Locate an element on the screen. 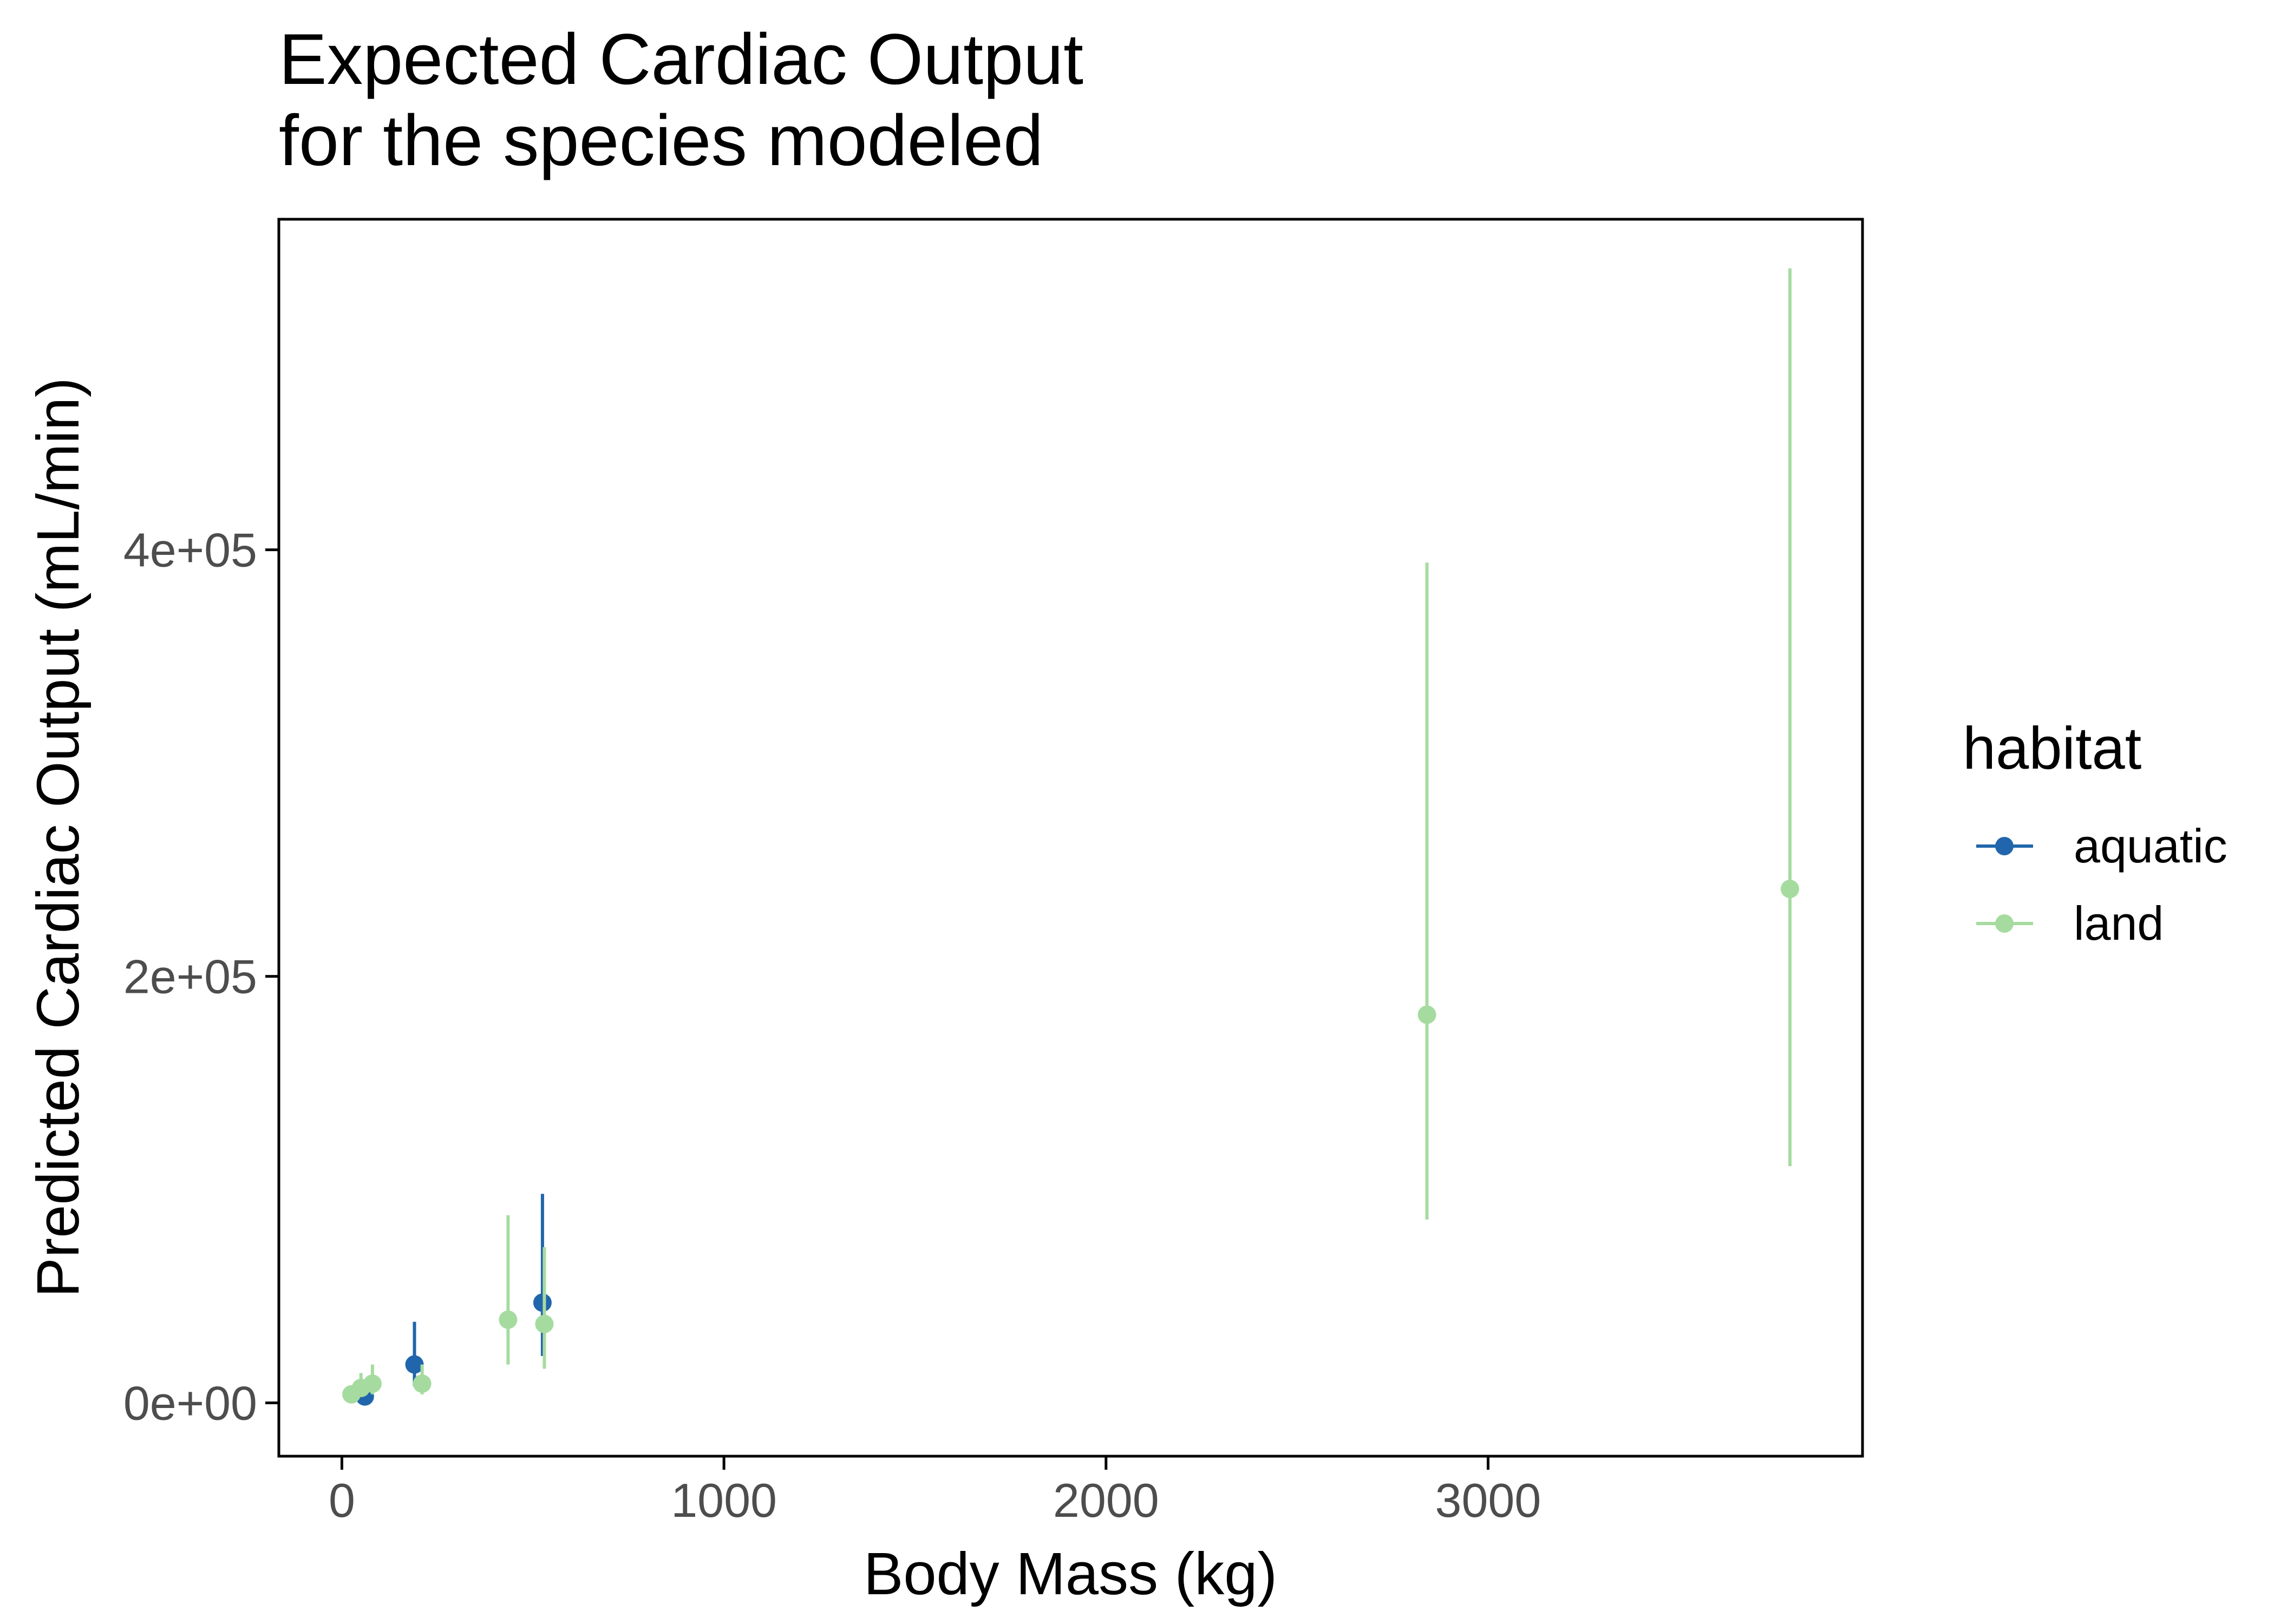 The width and height of the screenshot is (2274, 1624). chart-title-line-1: Expected Cardiac Output is located at coordinates (681, 60).